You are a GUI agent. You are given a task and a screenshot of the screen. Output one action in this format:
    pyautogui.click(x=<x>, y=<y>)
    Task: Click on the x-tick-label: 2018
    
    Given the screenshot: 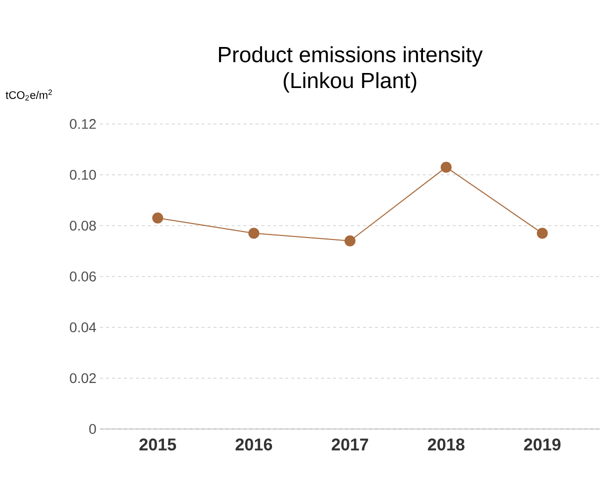 What is the action you would take?
    pyautogui.click(x=446, y=444)
    